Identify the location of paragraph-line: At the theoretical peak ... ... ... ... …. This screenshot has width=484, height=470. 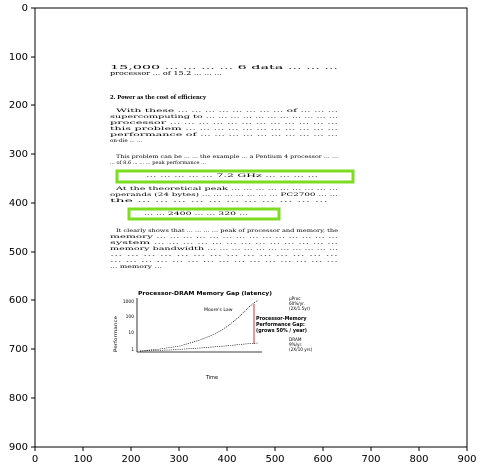
(226, 189).